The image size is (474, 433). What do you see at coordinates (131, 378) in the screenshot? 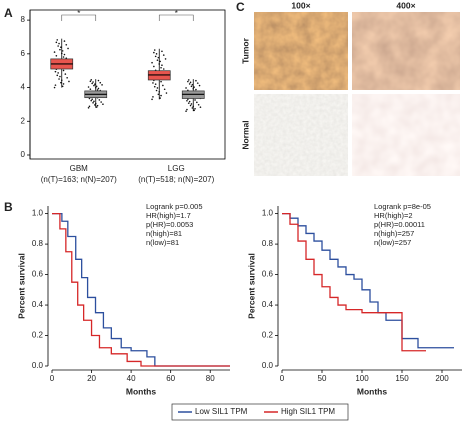
I see `x-tick-label: 40` at bounding box center [131, 378].